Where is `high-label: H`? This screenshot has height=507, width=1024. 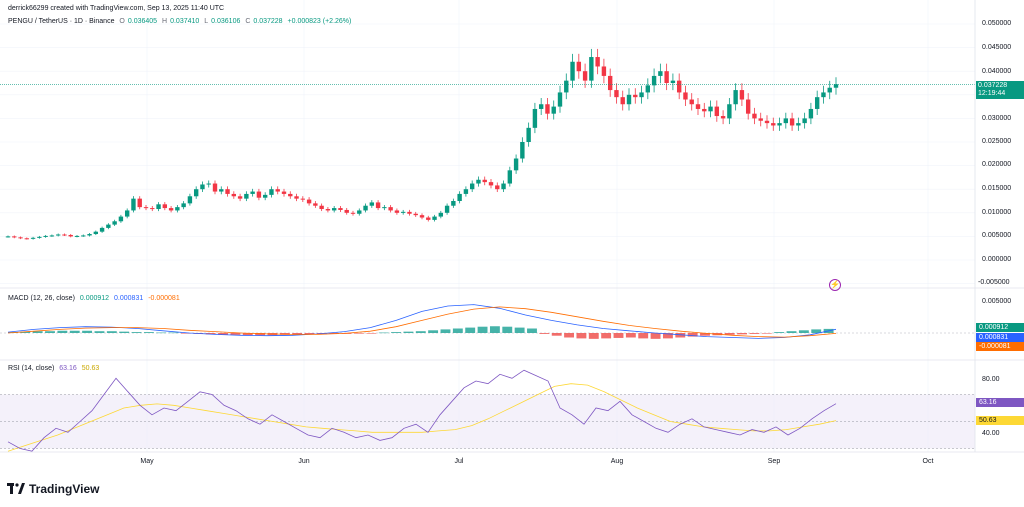 high-label: H is located at coordinates (165, 21).